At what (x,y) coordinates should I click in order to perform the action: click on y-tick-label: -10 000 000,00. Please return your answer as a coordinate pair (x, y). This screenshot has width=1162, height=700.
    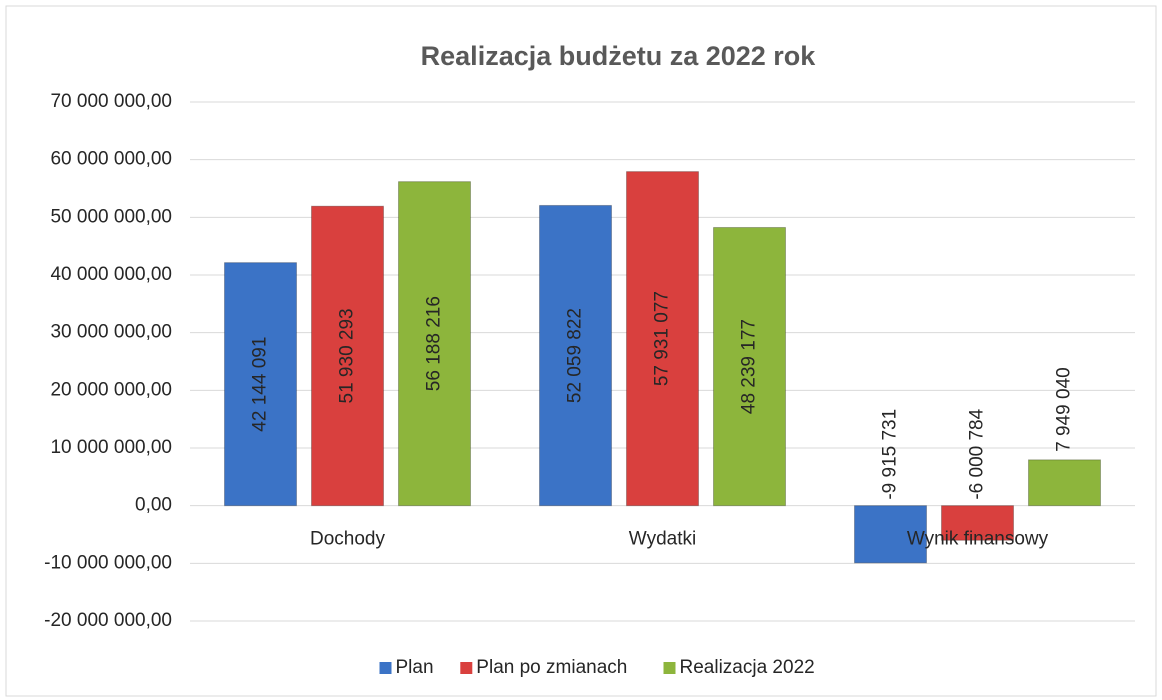
    Looking at the image, I should click on (108, 562).